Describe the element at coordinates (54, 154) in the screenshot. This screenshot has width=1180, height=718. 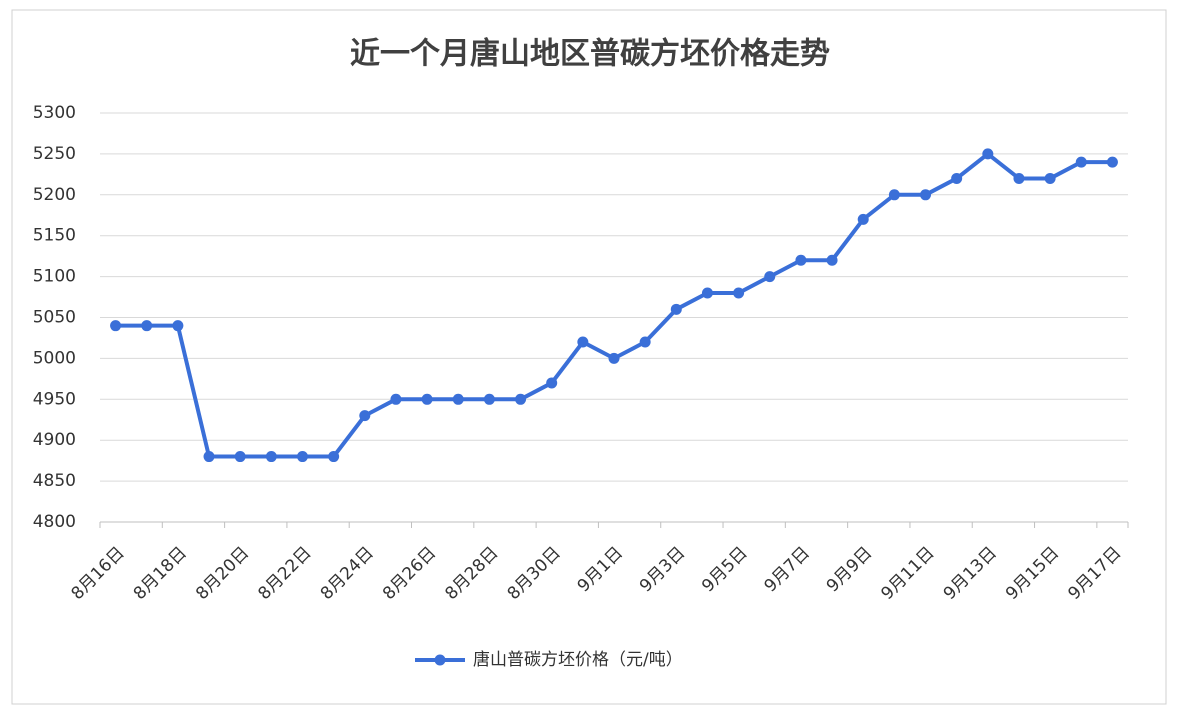
I see `y-tick-label: 5250` at that location.